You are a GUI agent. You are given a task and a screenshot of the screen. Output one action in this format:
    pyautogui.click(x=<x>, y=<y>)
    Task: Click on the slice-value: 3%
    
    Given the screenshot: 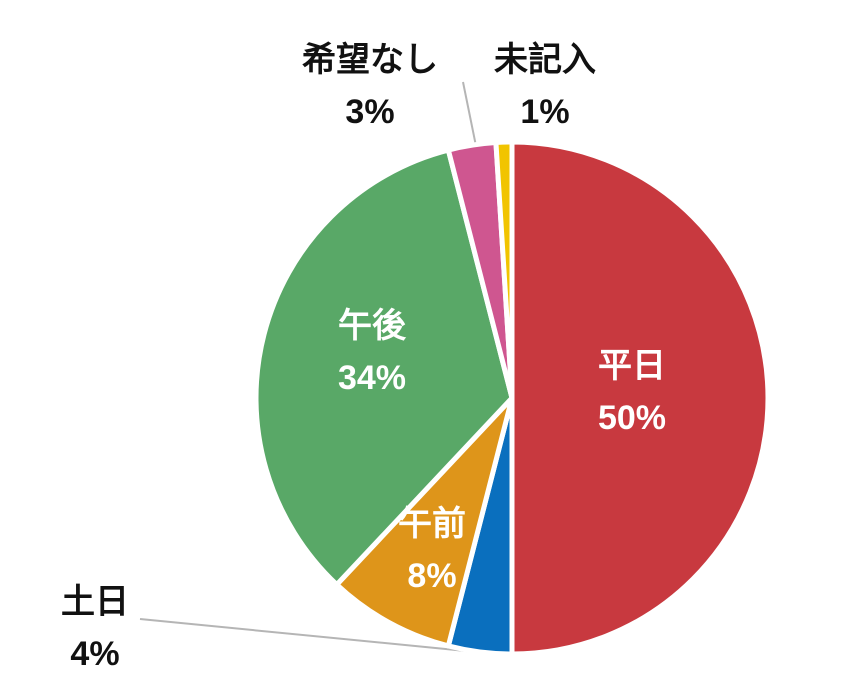 What is the action you would take?
    pyautogui.click(x=369, y=112)
    